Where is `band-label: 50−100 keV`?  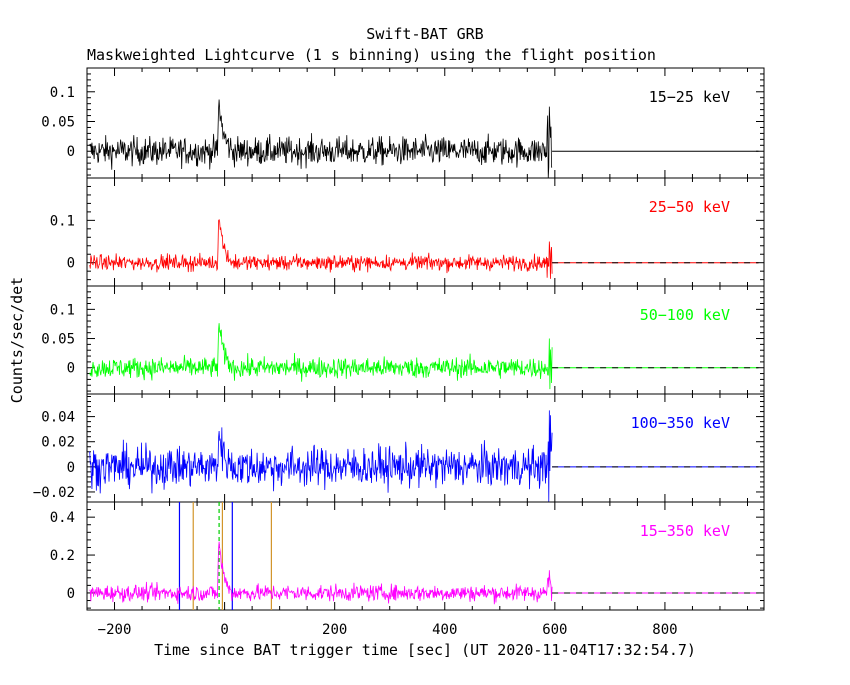
band-label: 50−100 keV is located at coordinates (685, 315).